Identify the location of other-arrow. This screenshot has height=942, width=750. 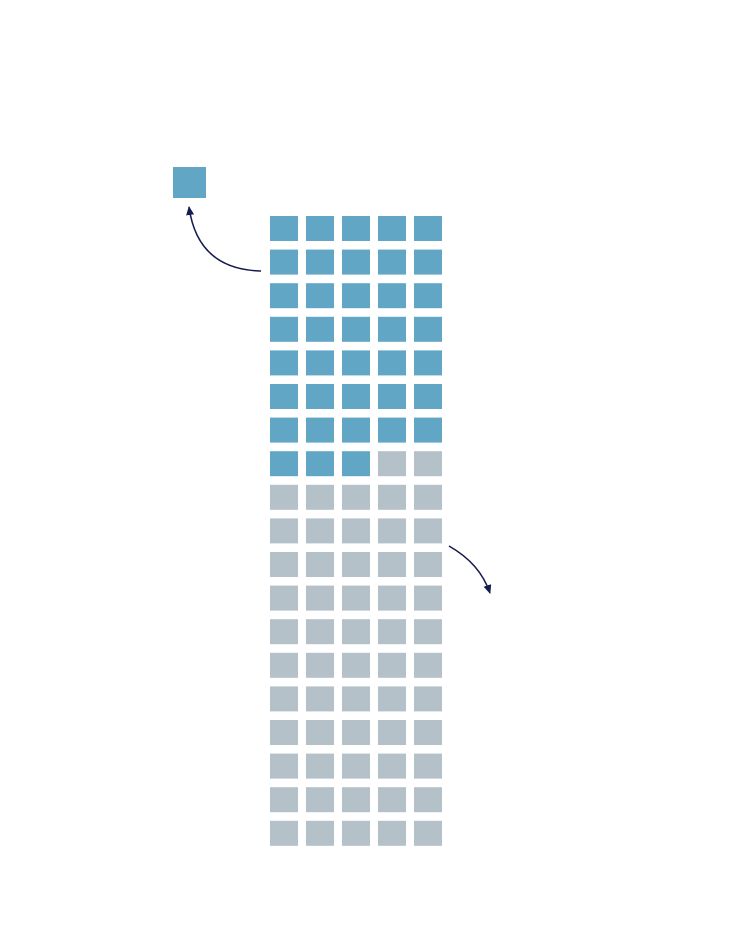
(470, 569).